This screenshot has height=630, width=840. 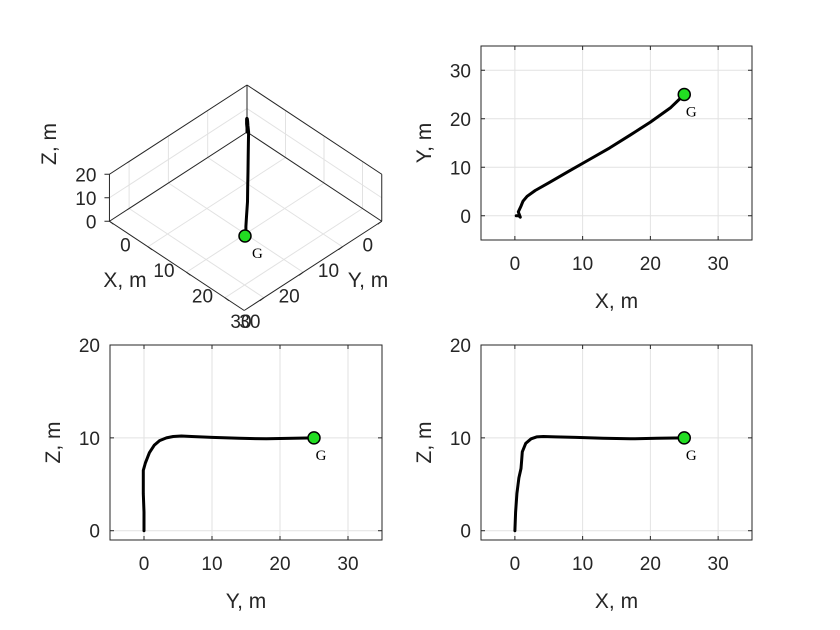 I want to click on panel-3d-y-tick-label: 10, so click(x=163, y=271).